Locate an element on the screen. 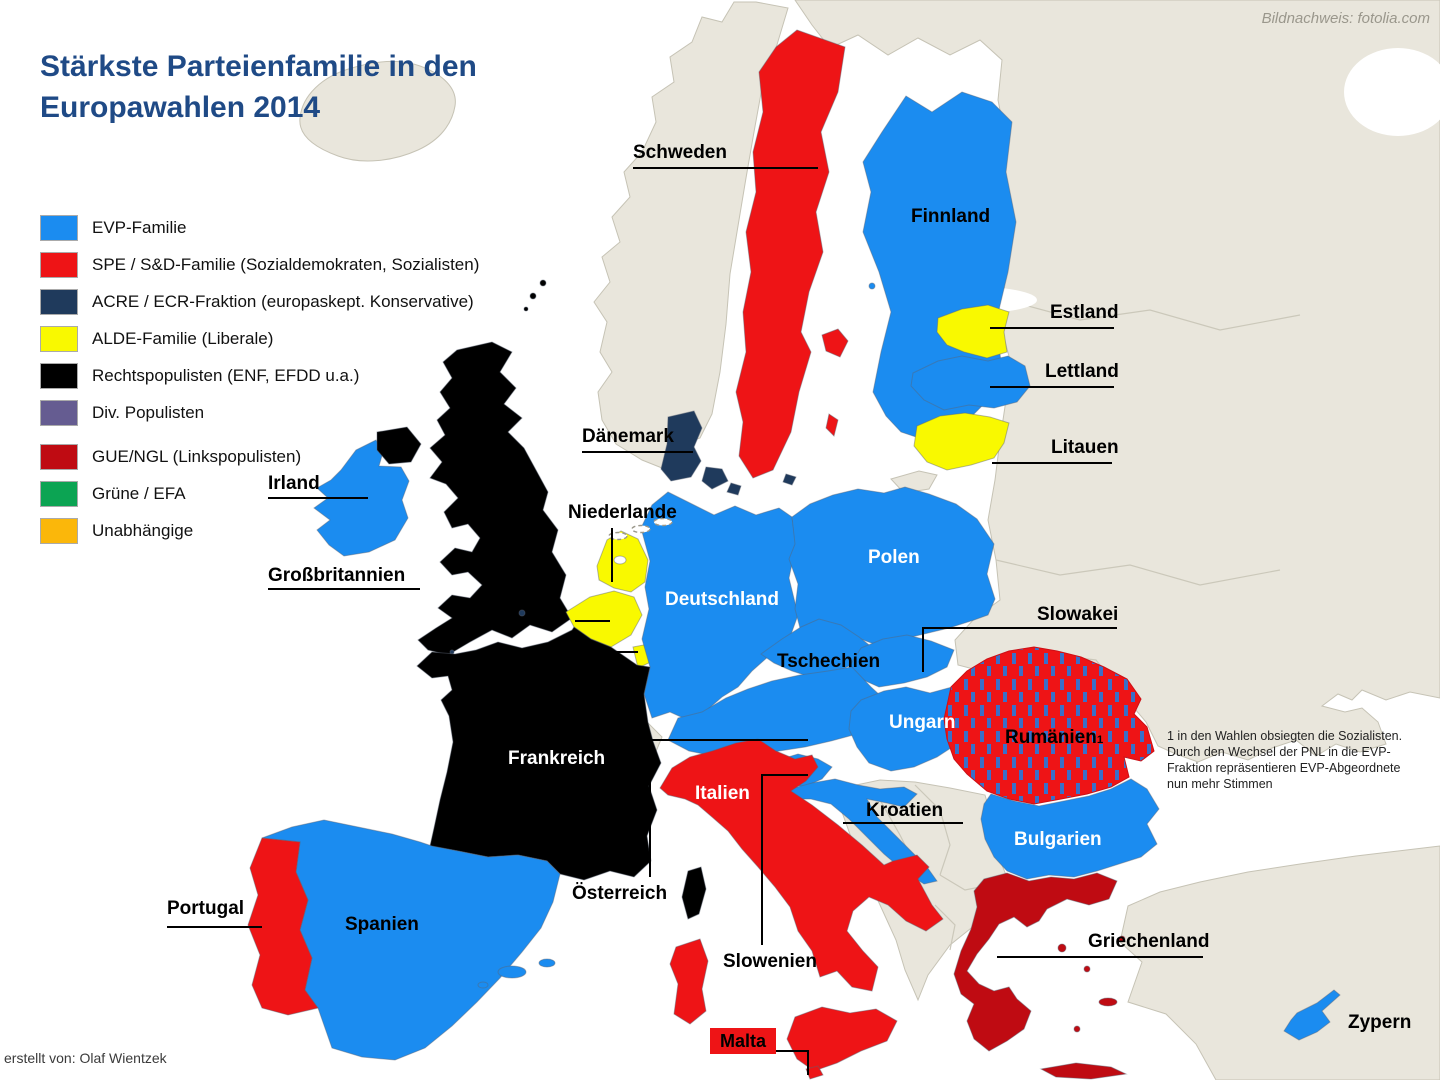 The height and width of the screenshot is (1080, 1440). leader-slowakei is located at coordinates (1019, 649).